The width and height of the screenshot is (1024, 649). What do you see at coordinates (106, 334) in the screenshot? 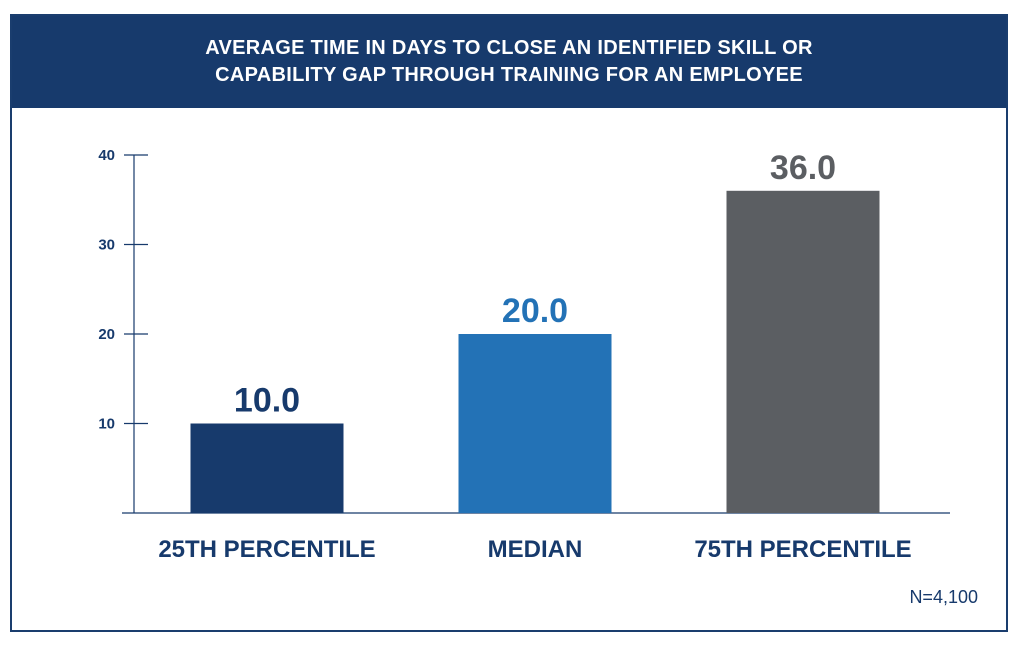
I see `y-tick-label-20: 20` at bounding box center [106, 334].